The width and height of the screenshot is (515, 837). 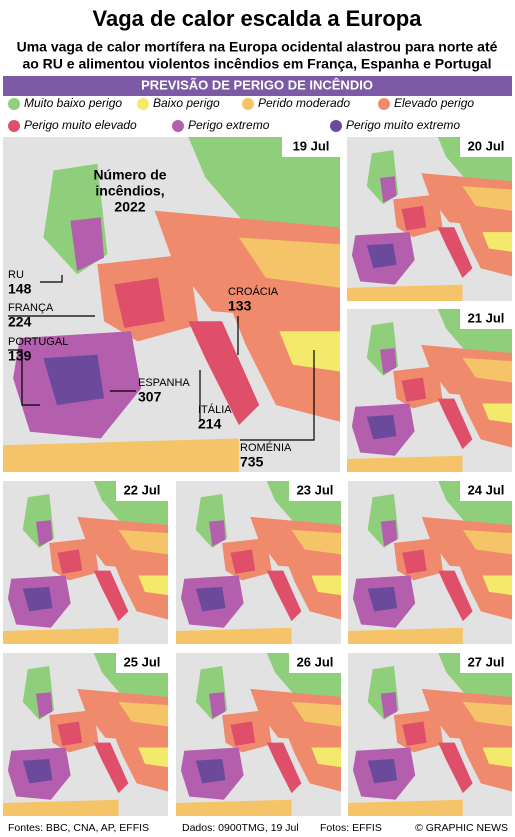 I want to click on fire-count: 307, so click(x=150, y=397).